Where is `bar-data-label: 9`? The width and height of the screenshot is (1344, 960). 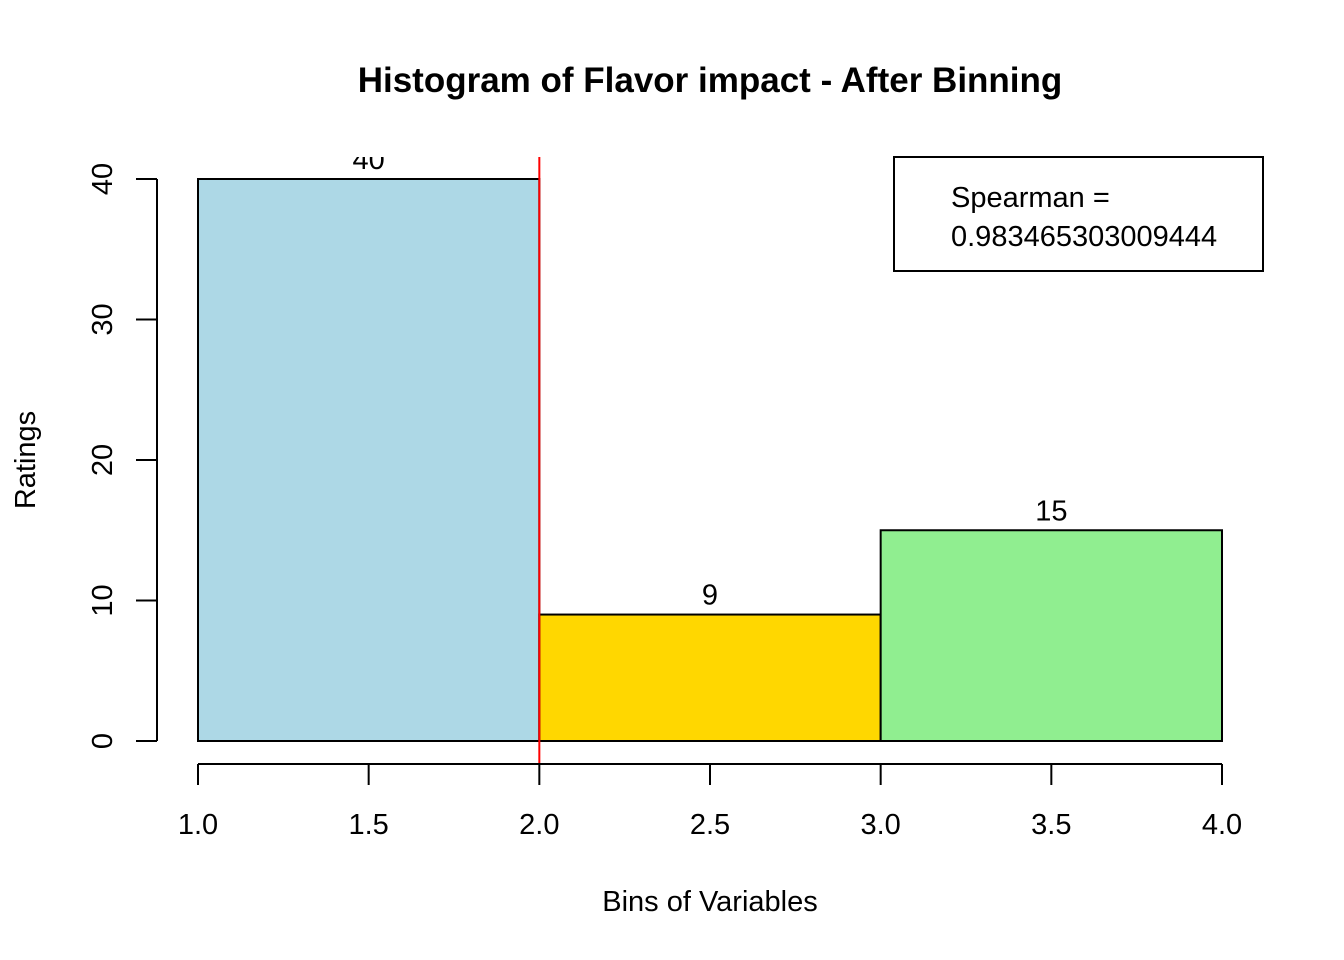 bar-data-label: 9 is located at coordinates (710, 596).